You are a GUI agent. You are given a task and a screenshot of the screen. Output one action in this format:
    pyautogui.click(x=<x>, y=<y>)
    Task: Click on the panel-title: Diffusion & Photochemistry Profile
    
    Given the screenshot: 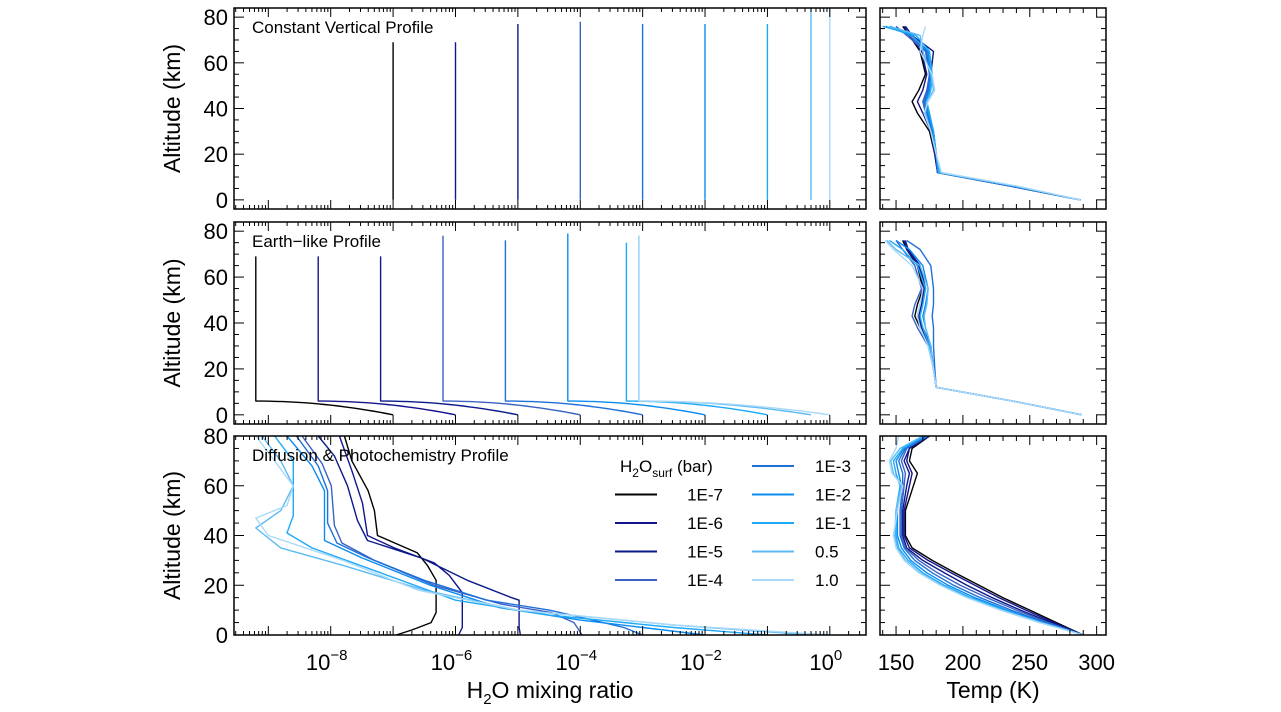 What is the action you would take?
    pyautogui.click(x=380, y=455)
    